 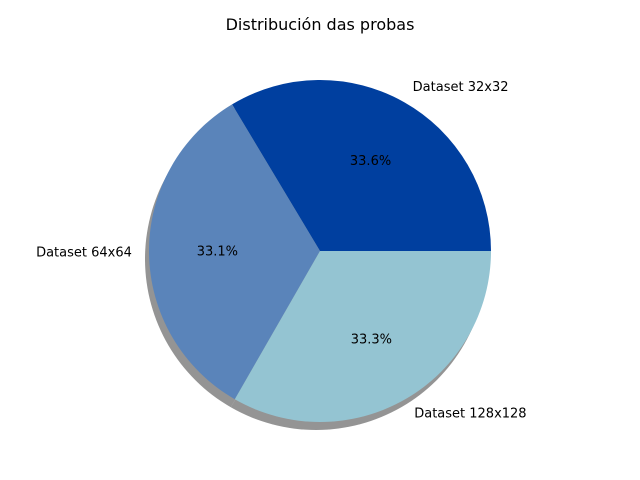 I want to click on slice-label-0: Dataset 32x32, so click(x=461, y=87).